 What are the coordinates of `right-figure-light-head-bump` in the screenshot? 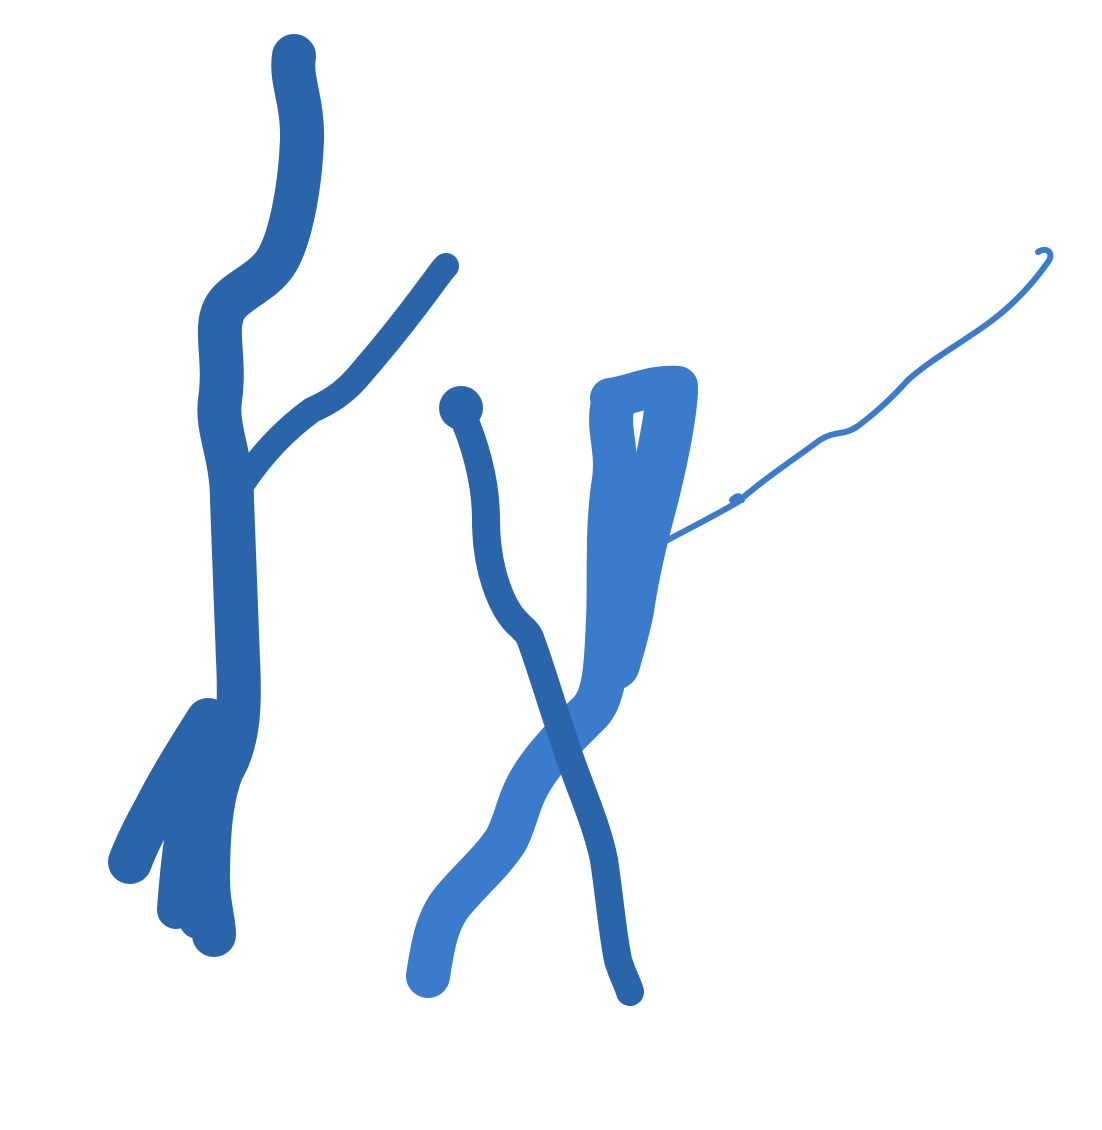 It's located at (644, 391).